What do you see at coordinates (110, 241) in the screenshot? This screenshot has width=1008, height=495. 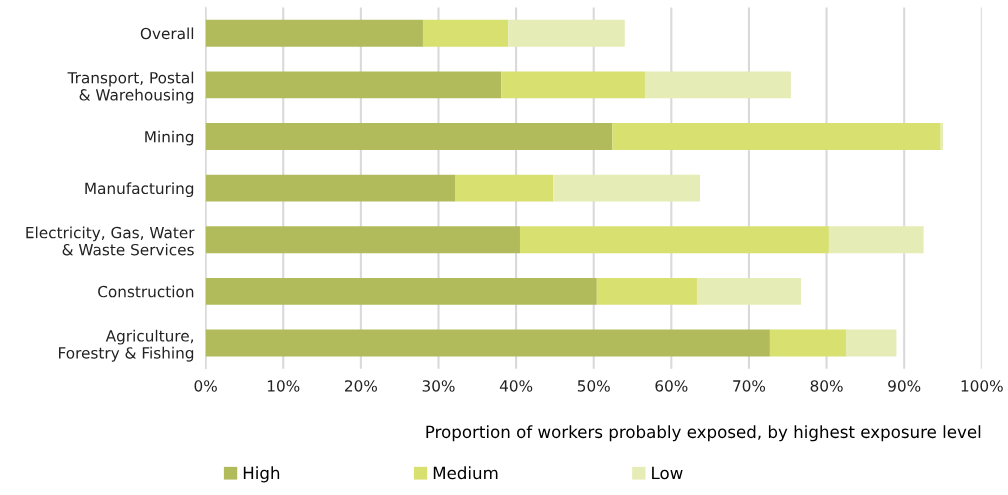 I see `y-tick-label: Electricity, Gas, Water & Waste Services` at bounding box center [110, 241].